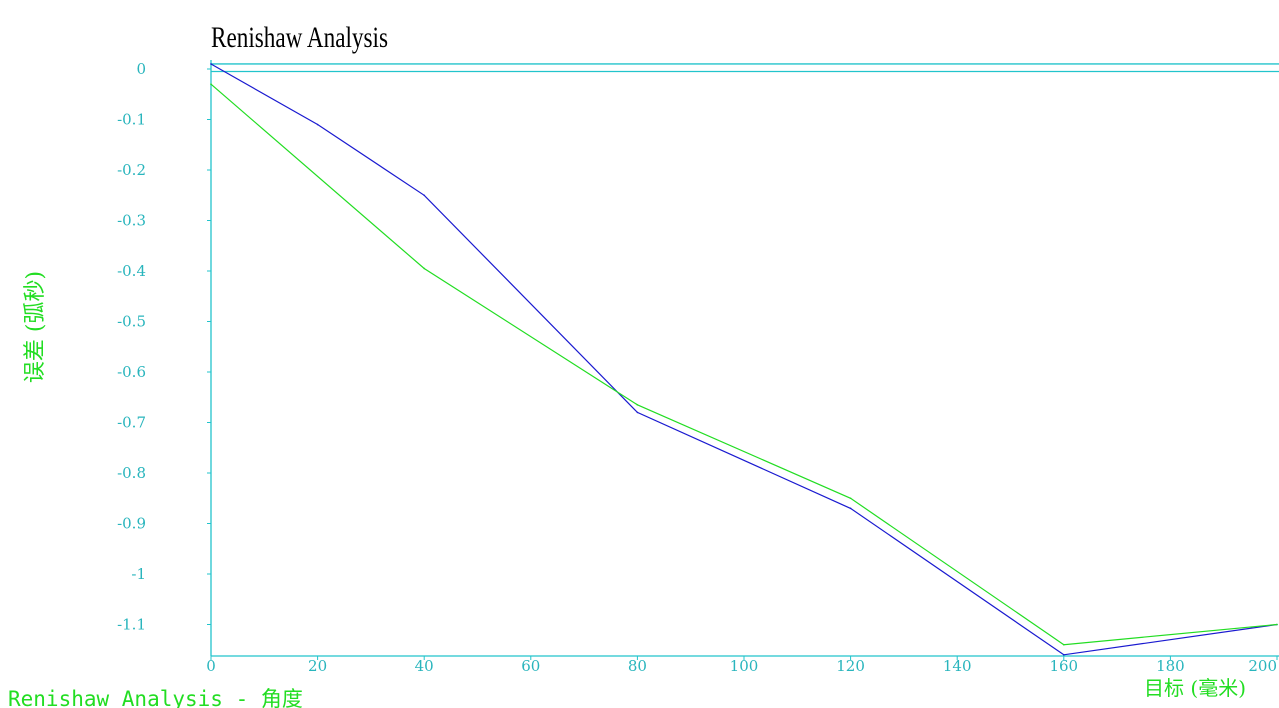  What do you see at coordinates (1195, 688) in the screenshot?
I see `x-axis-label: 目标 (毫米)` at bounding box center [1195, 688].